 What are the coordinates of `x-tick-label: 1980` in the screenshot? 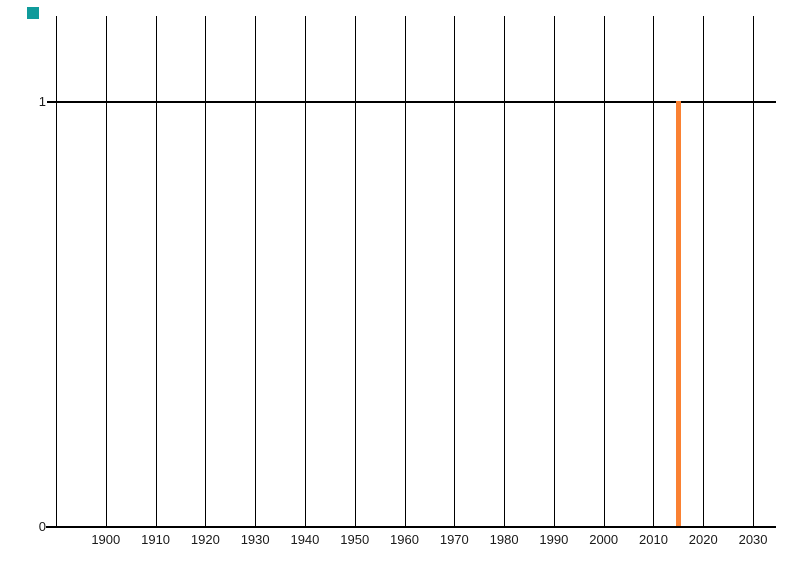 It's located at (504, 539).